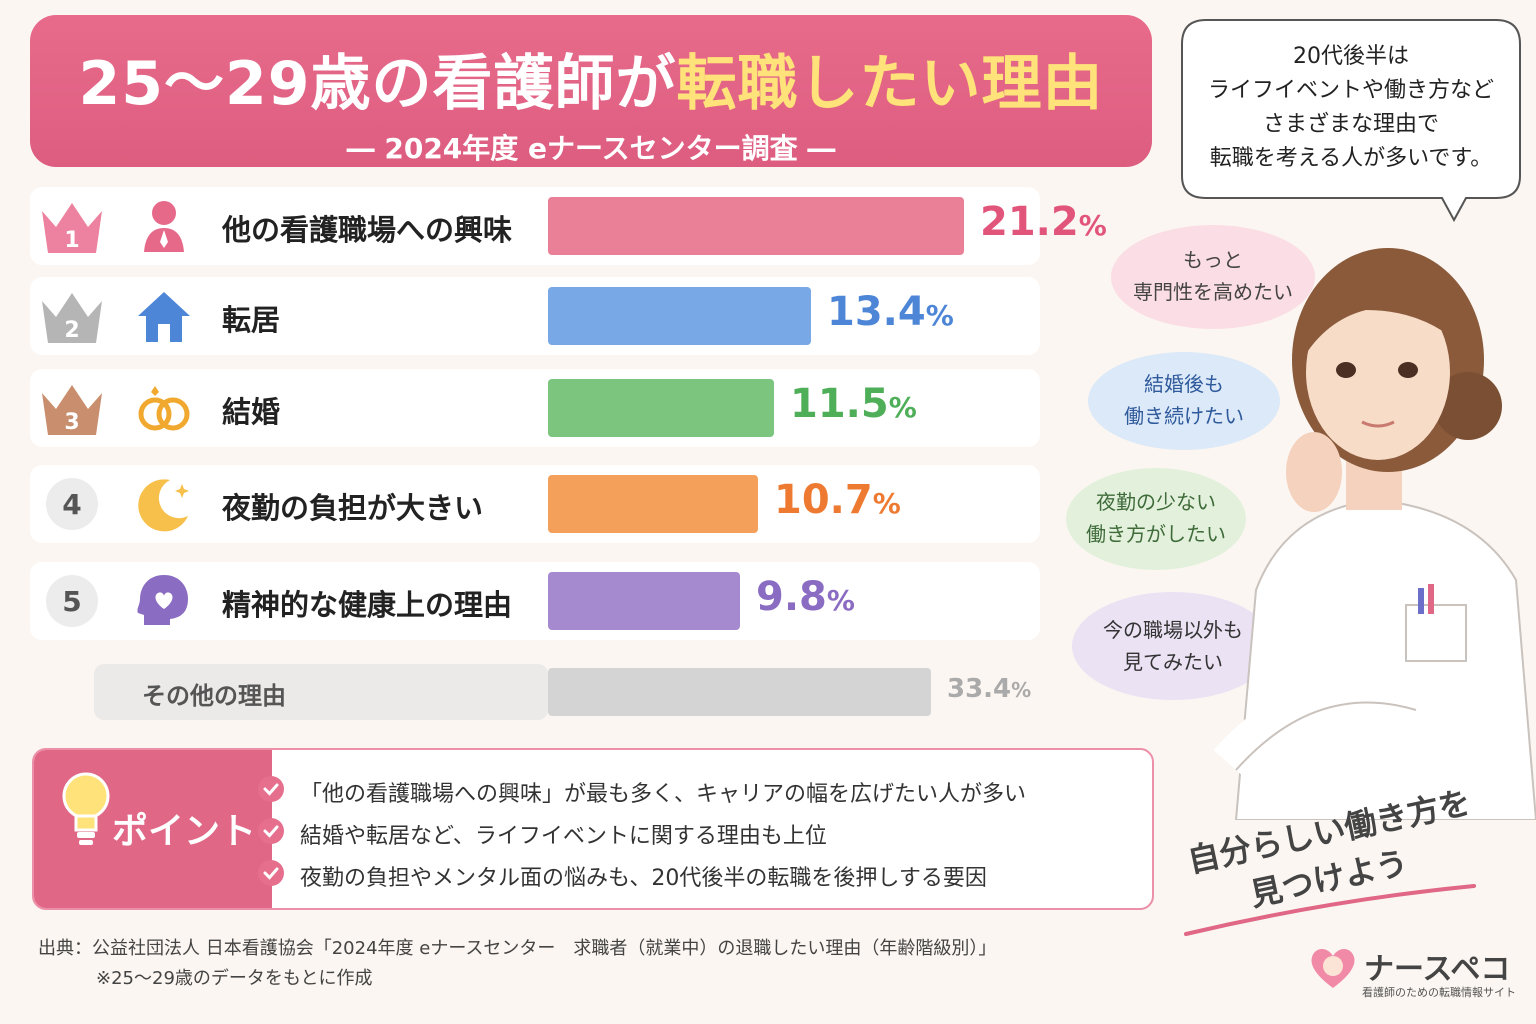 This screenshot has height=1024, width=1536. I want to click on point-header: ポイント, so click(153, 829).